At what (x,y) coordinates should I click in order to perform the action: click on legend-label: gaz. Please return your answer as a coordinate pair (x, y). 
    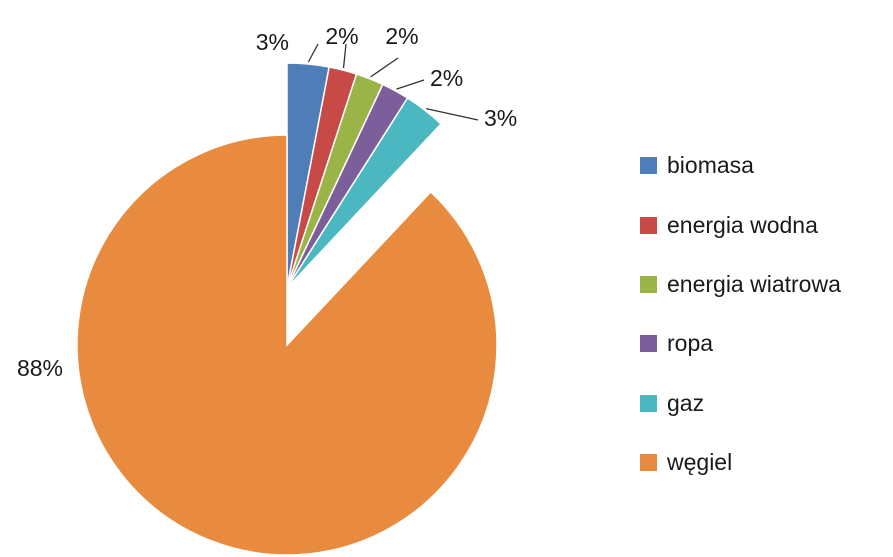
    Looking at the image, I should click on (686, 402).